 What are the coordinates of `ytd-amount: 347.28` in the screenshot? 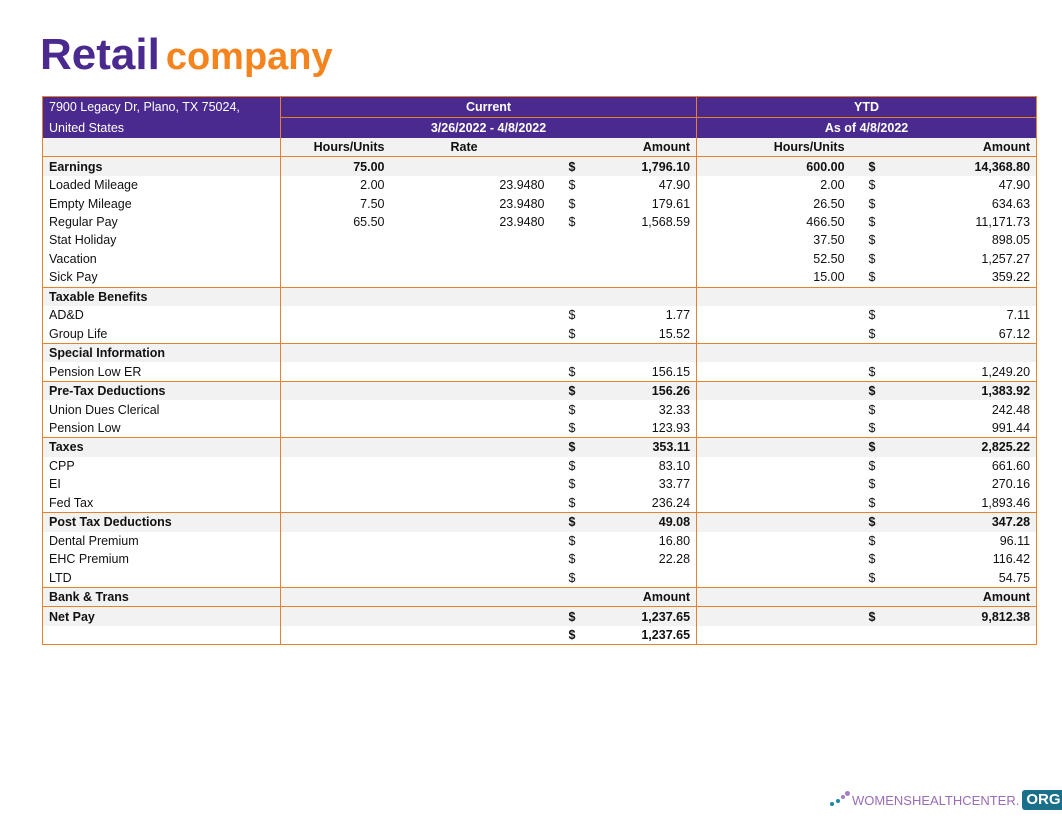 It's located at (958, 522).